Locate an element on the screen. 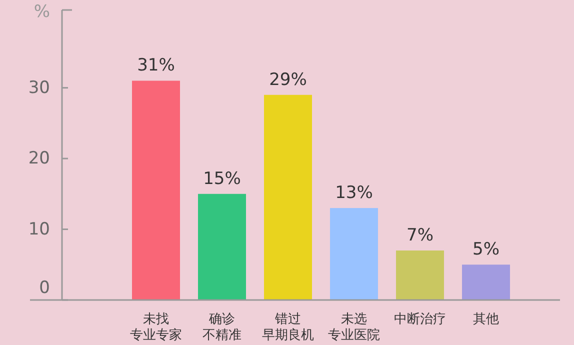 The width and height of the screenshot is (574, 345). y-axis-title: % is located at coordinates (42, 12).